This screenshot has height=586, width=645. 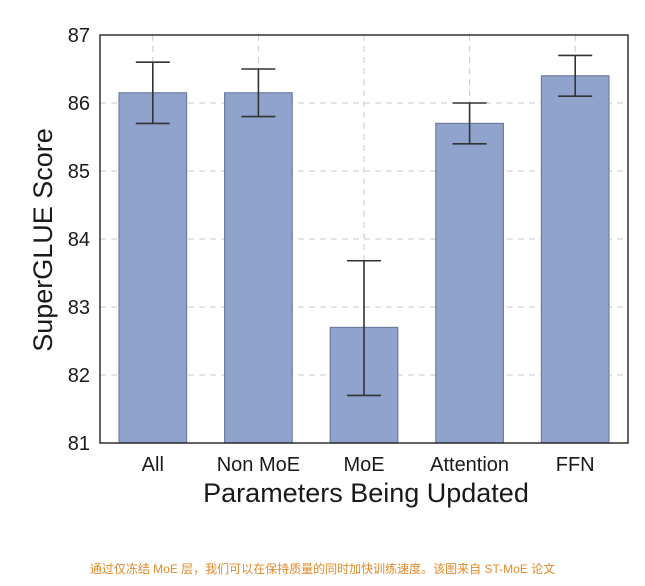 What do you see at coordinates (366, 493) in the screenshot?
I see `x-axis-title: Parameters Being Updated` at bounding box center [366, 493].